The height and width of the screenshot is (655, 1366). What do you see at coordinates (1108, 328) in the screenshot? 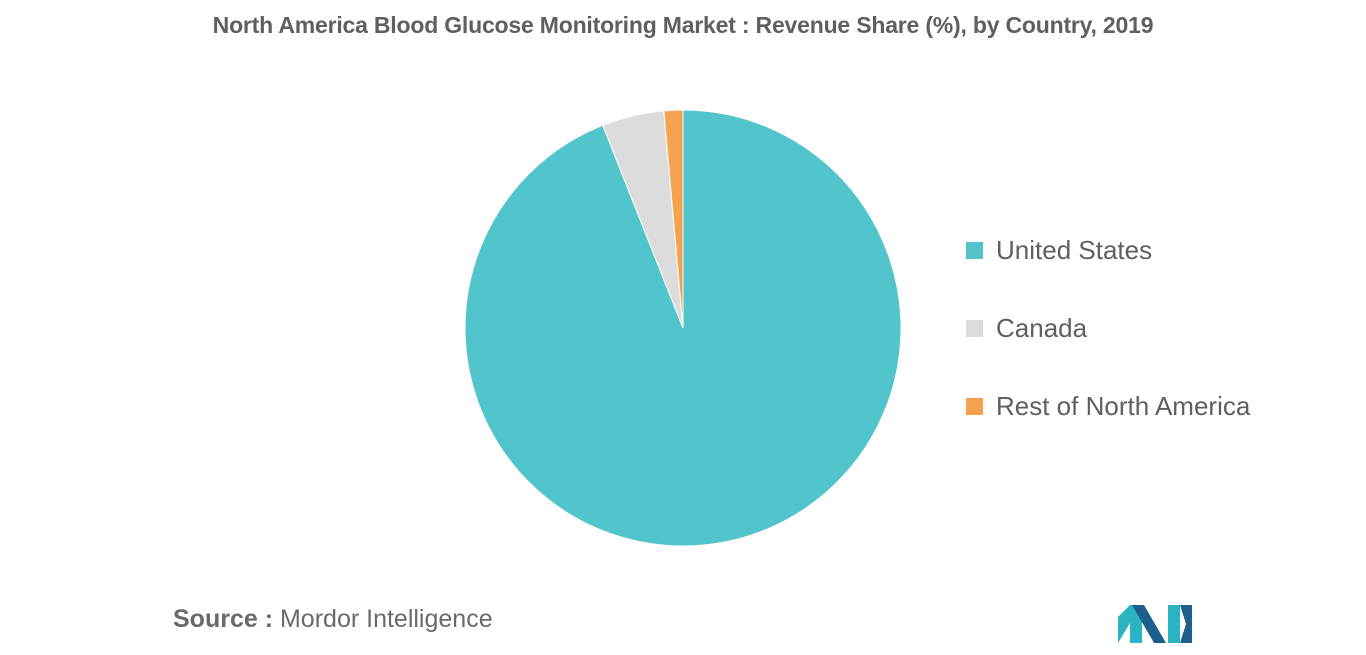
I see `legend-item-canada: Canada` at bounding box center [1108, 328].